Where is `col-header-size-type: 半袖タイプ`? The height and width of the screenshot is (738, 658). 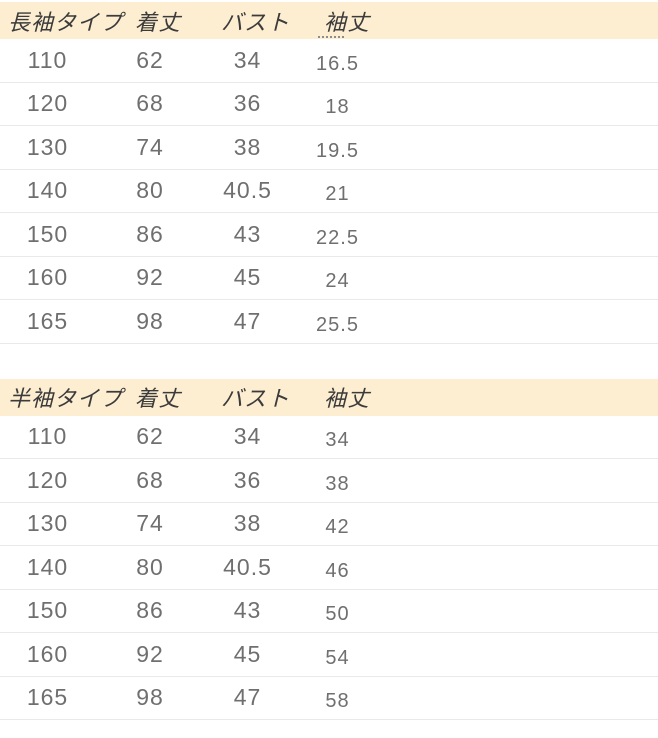
col-header-size-type: 半袖タイプ is located at coordinates (66, 399).